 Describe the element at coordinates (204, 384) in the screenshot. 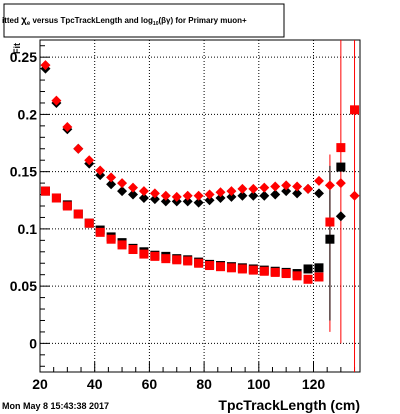

I see `x-tick-label: 80` at that location.